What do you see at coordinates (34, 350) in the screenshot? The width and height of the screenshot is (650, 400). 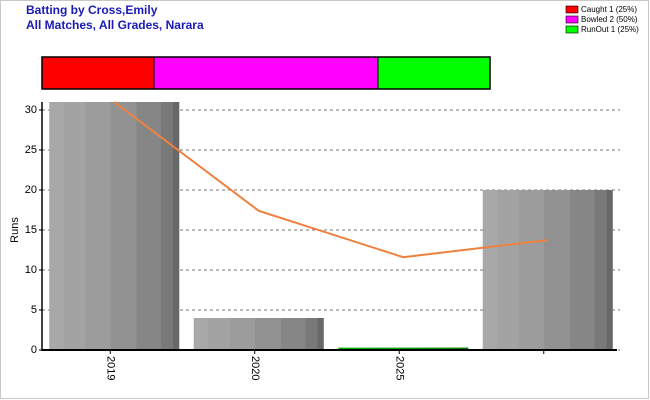 I see `y-tick-label: 0` at bounding box center [34, 350].